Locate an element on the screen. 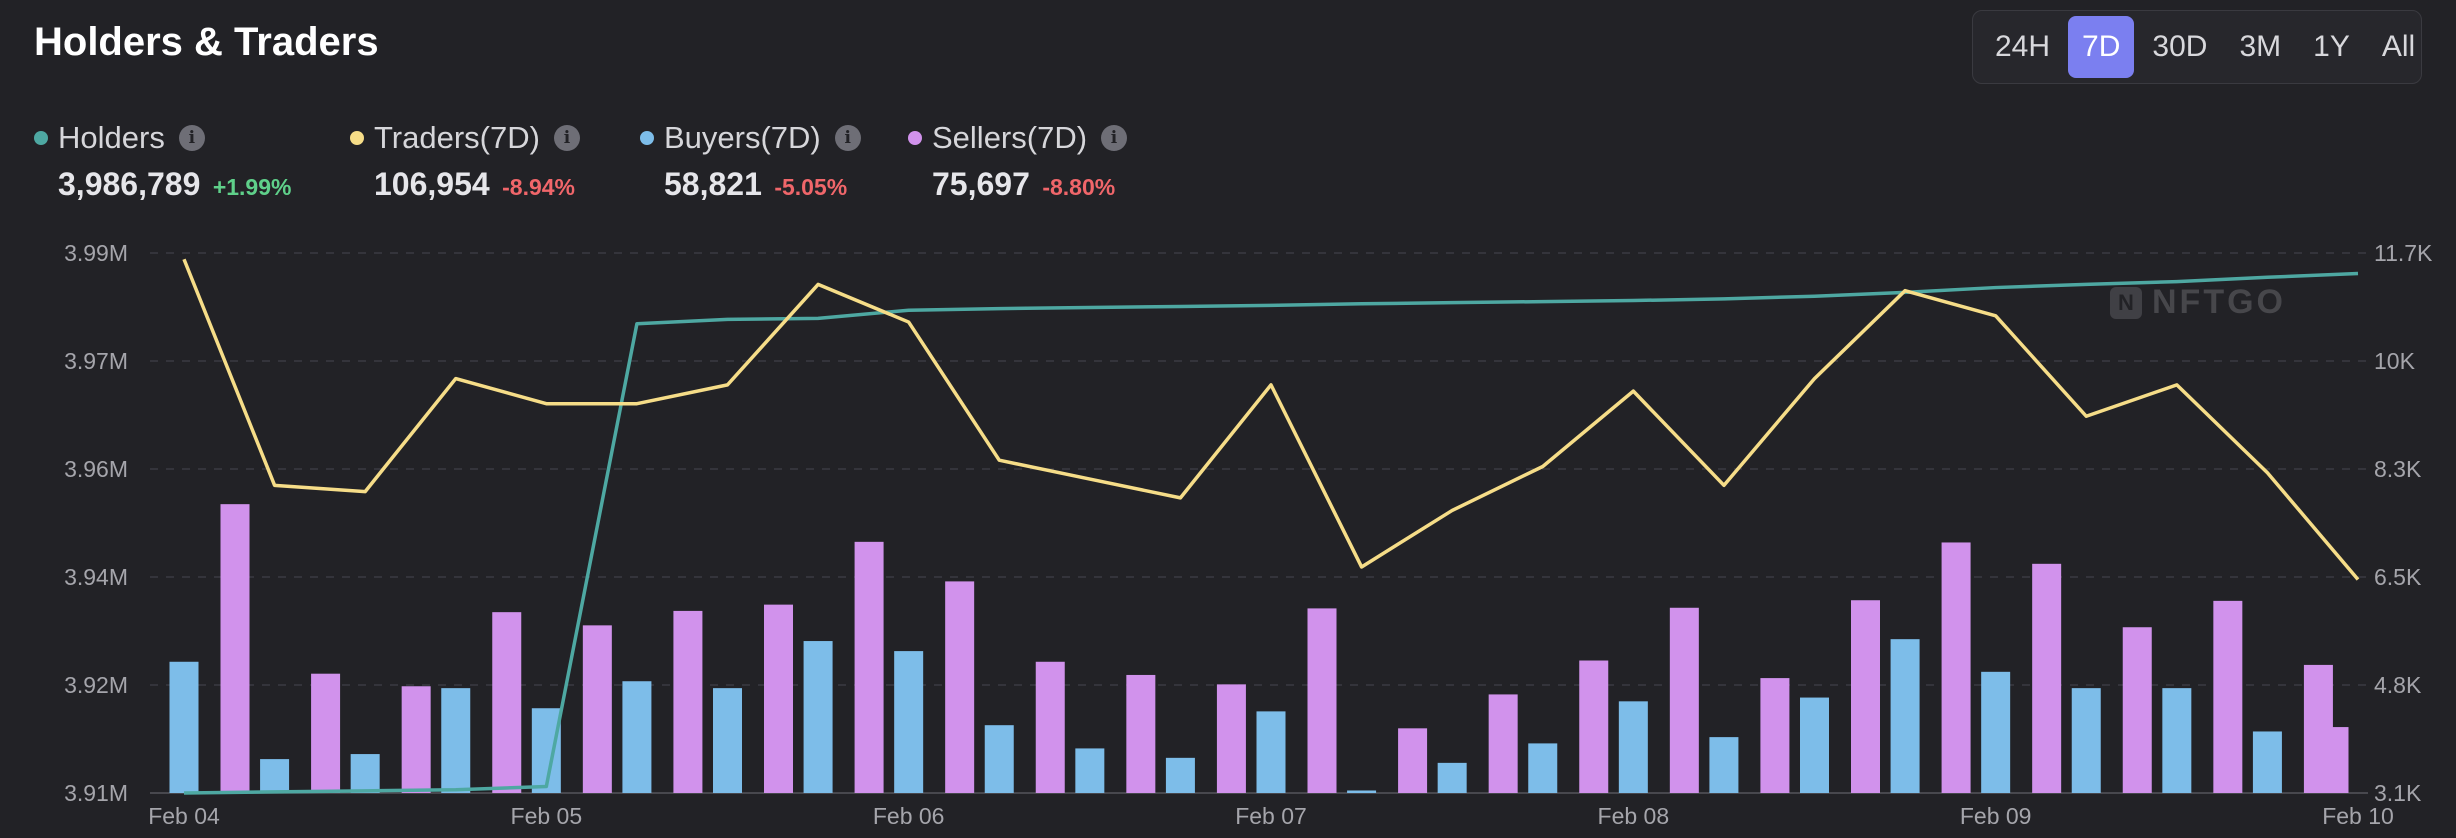  x-axis-tick-label: Feb 04 is located at coordinates (184, 816).